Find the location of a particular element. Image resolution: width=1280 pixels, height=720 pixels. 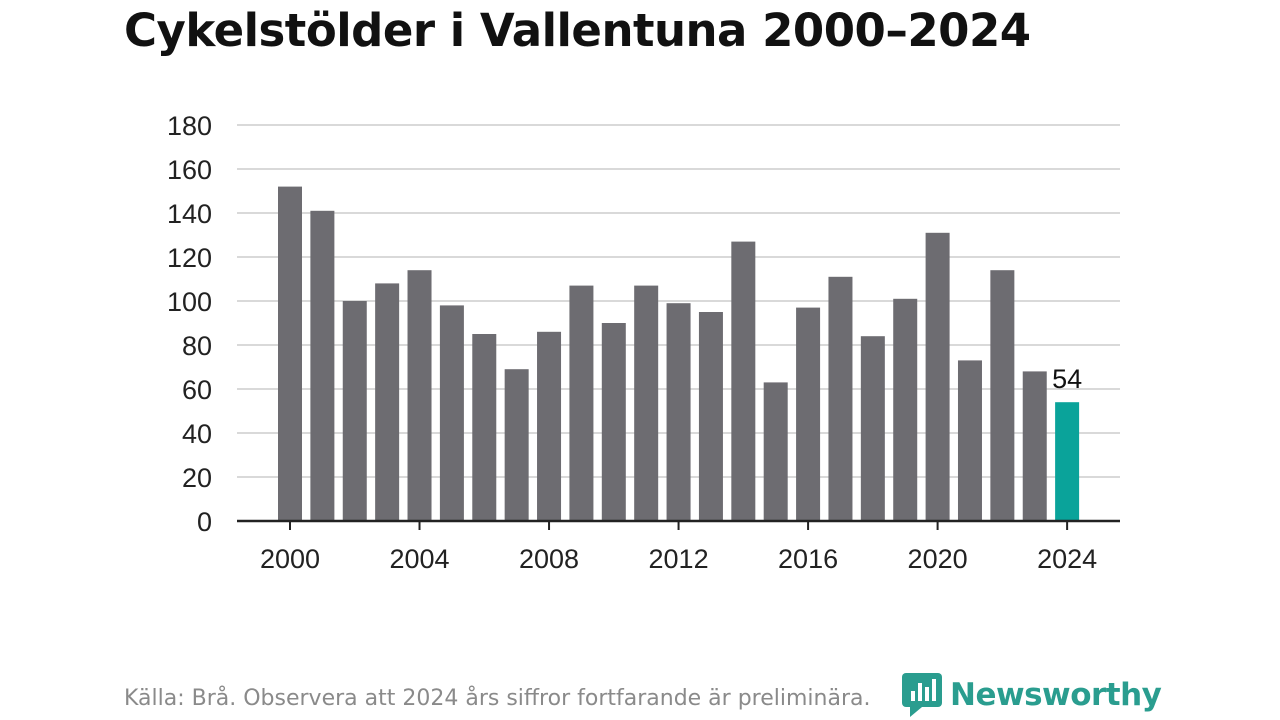

bar-2014 is located at coordinates (743, 381).